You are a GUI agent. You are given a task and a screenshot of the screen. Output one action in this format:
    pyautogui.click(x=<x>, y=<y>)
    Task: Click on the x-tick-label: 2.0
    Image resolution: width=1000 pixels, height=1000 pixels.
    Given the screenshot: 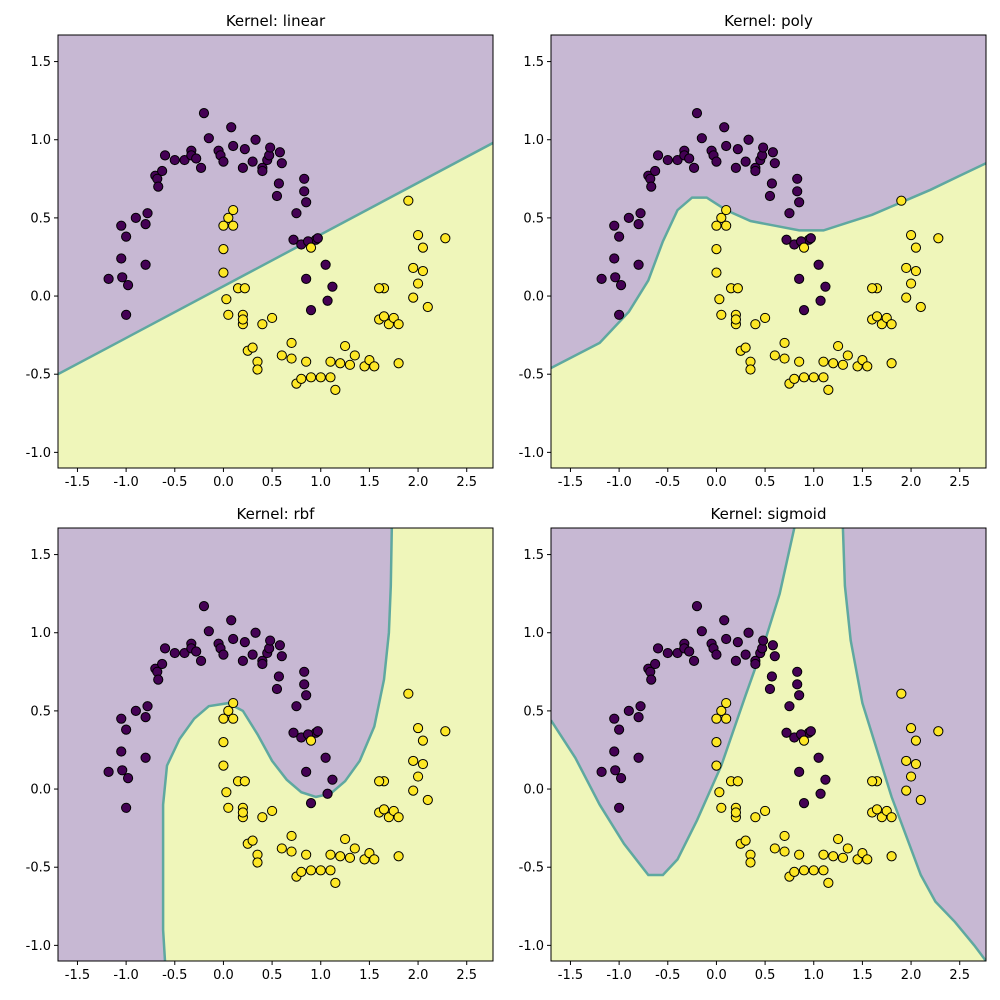 What is the action you would take?
    pyautogui.click(x=418, y=975)
    